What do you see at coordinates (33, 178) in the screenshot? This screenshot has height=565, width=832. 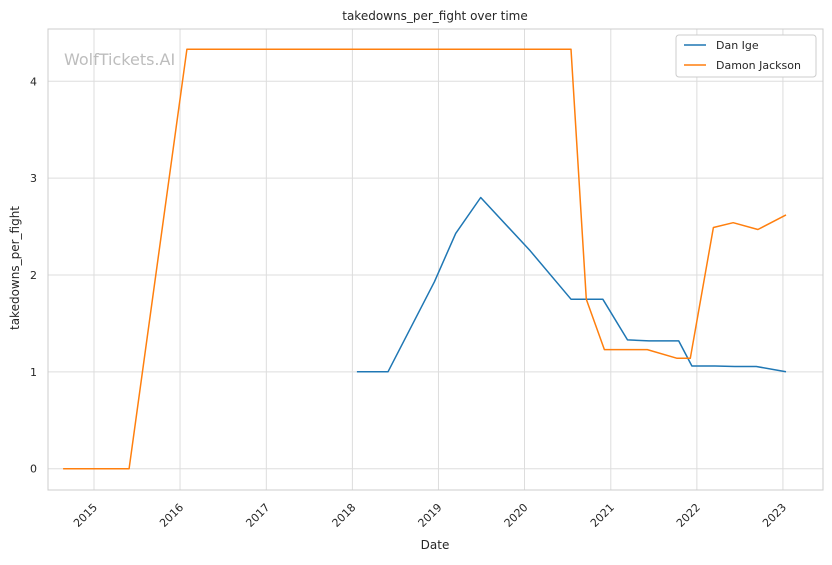 I see `y-tick-label: 3` at bounding box center [33, 178].